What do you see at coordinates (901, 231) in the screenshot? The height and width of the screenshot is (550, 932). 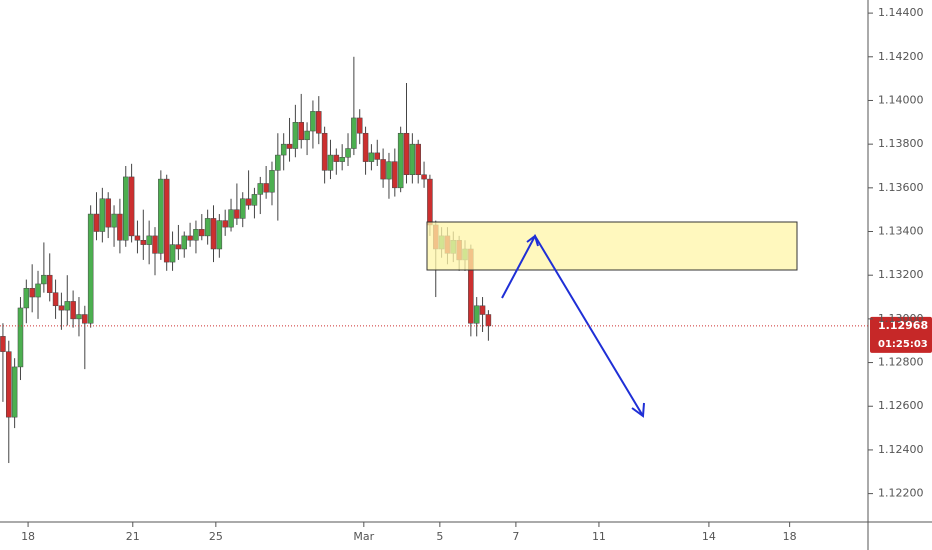 I see `y-tick-label: 1.13400` at bounding box center [901, 231].